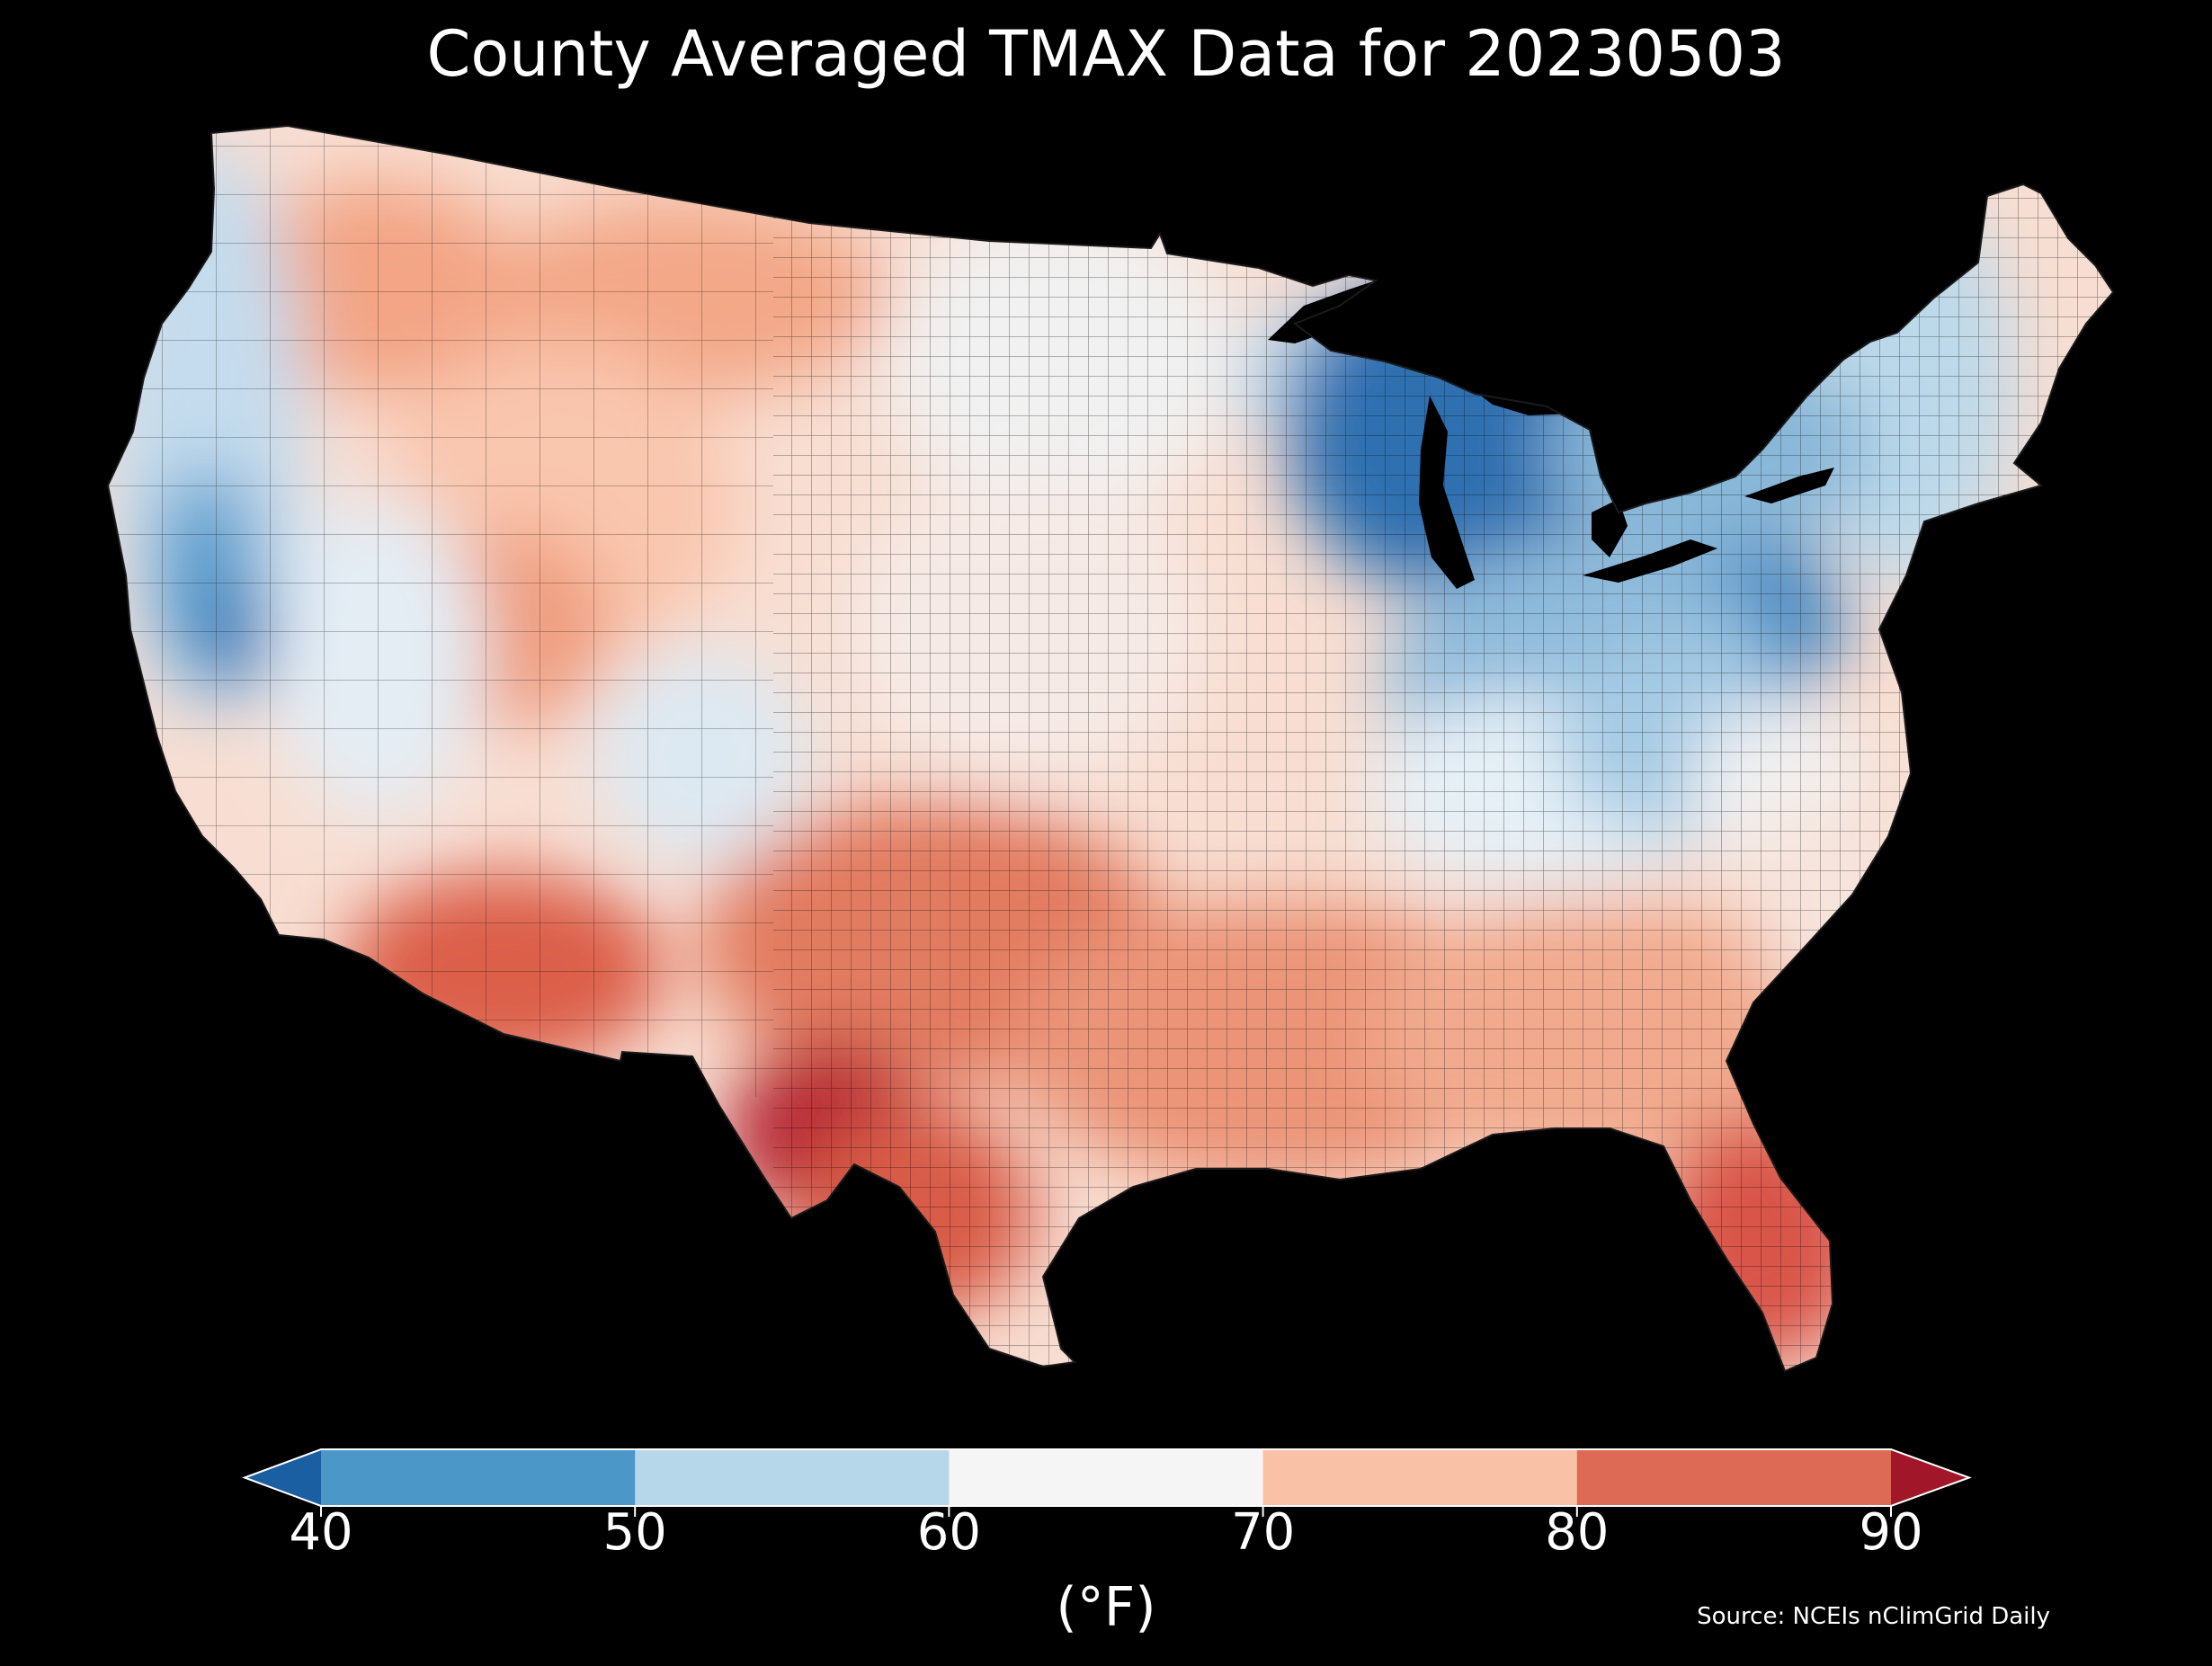 This screenshot has width=2212, height=1666. I want to click on source-note: Source: NCEIs nClimGrid Daily, so click(1873, 1617).